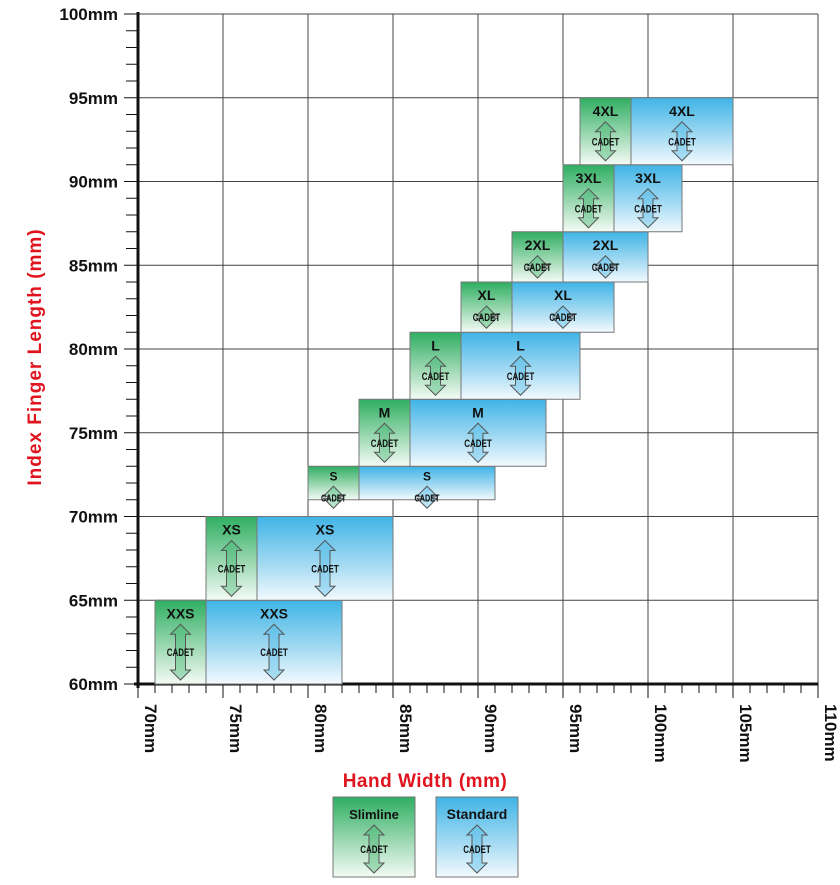 The width and height of the screenshot is (840, 885). I want to click on y-tick-label: 100mm, so click(88, 14).